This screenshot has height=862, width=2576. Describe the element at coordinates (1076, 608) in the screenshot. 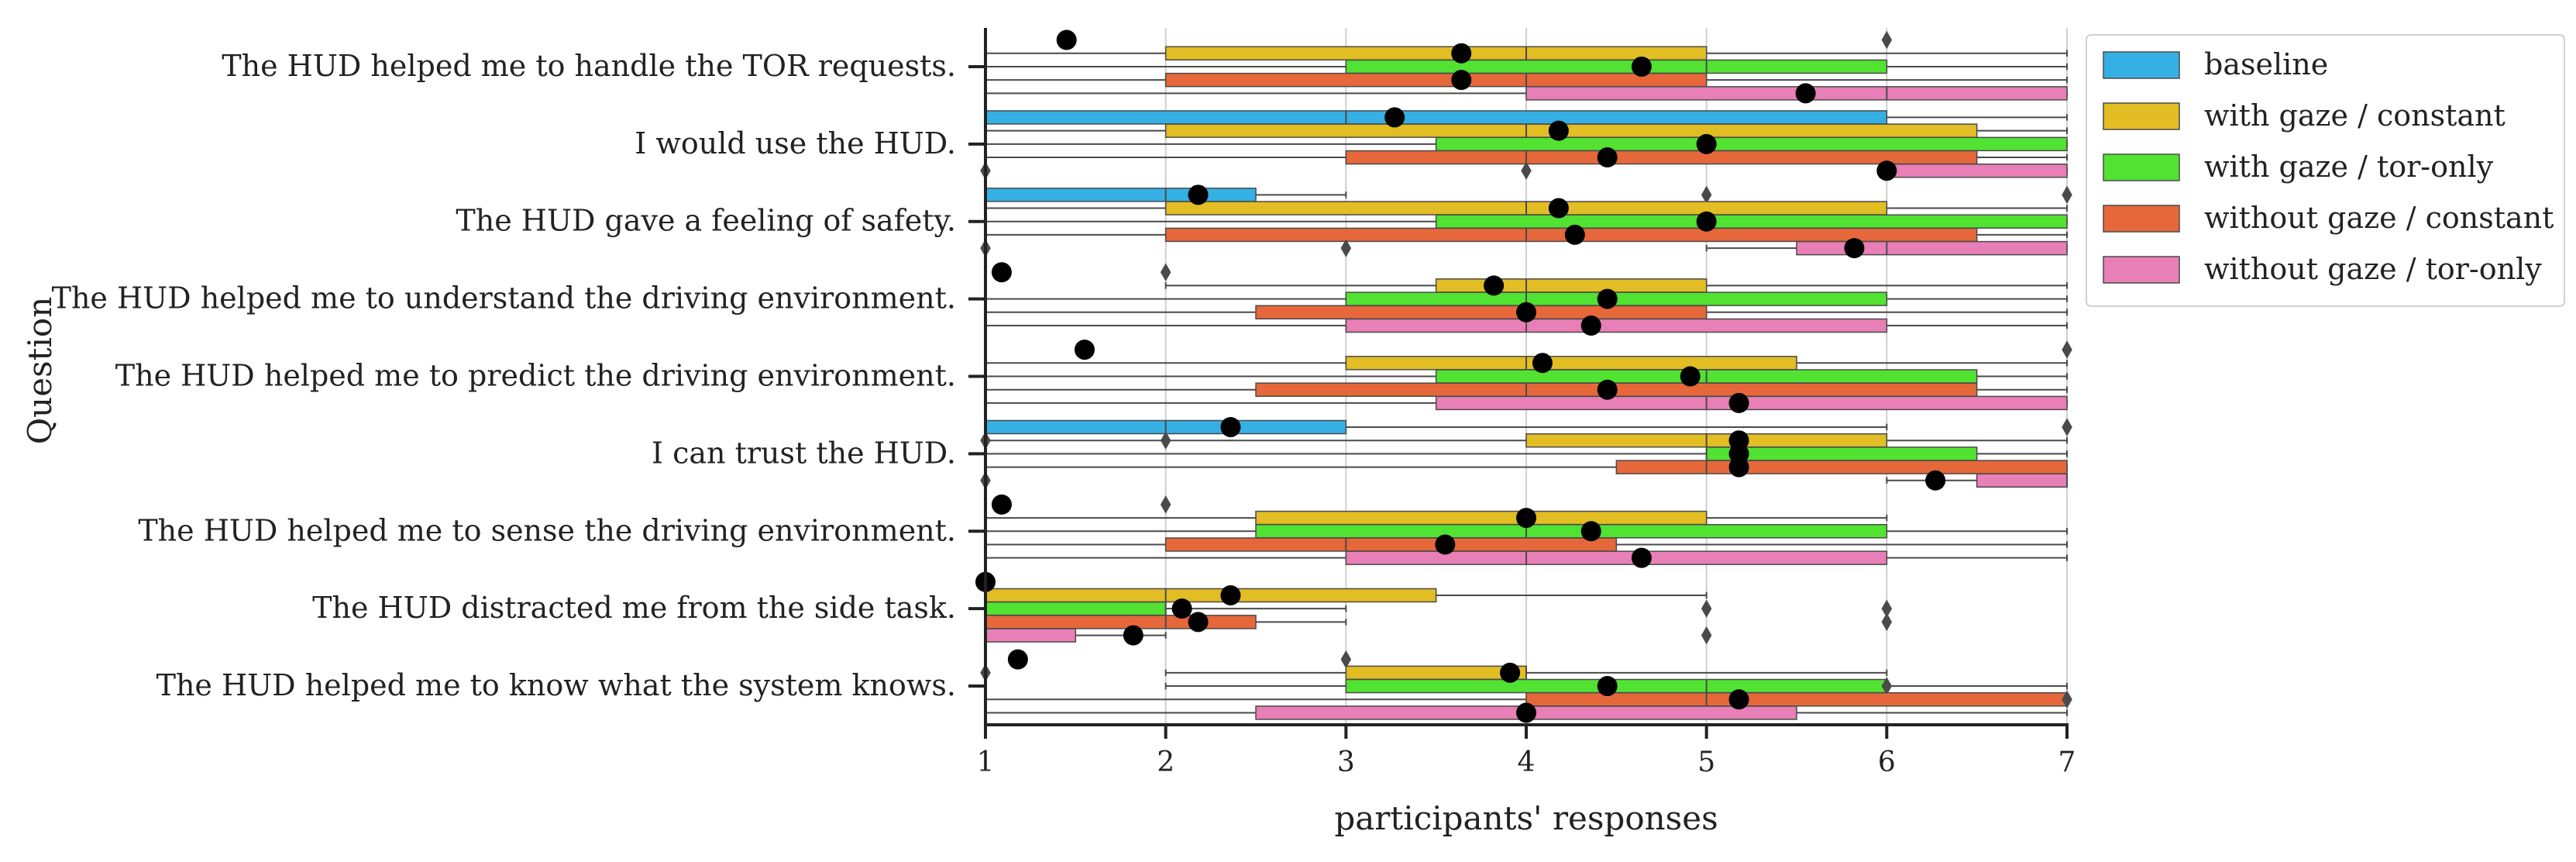

I see `q8-s3-box` at that location.